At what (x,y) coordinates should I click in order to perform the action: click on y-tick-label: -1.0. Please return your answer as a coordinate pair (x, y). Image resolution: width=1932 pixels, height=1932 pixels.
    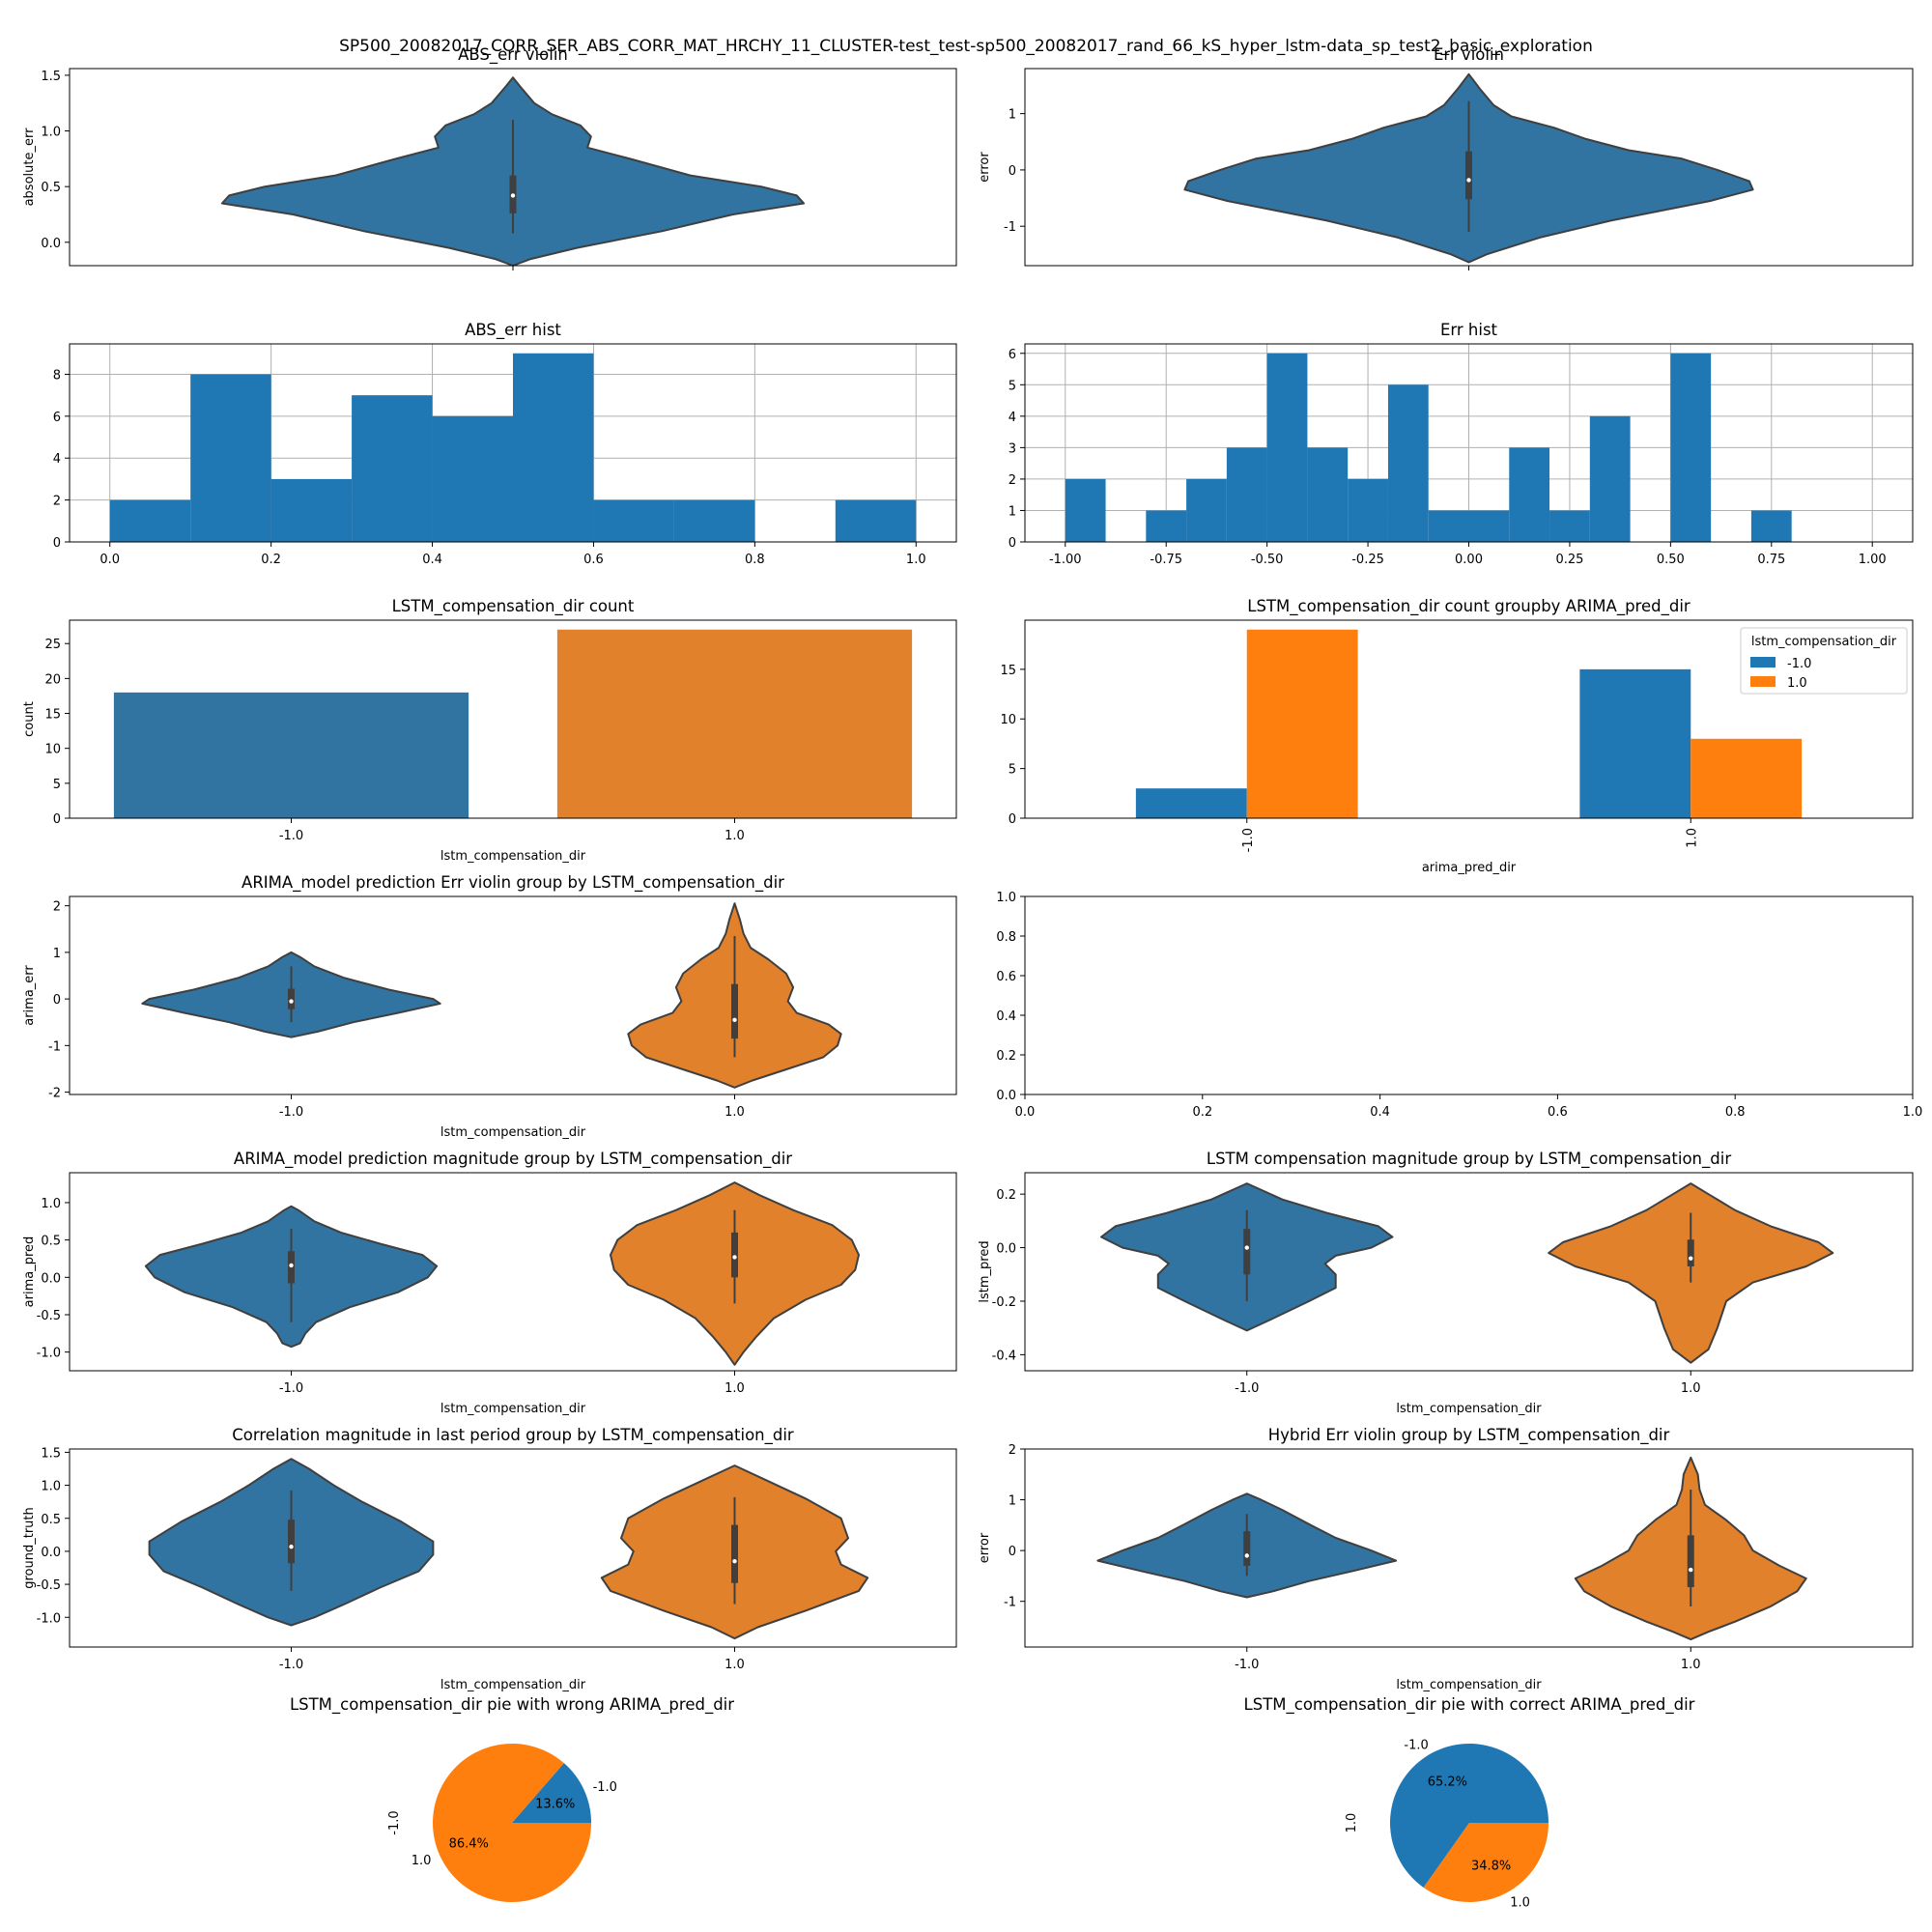
    Looking at the image, I should click on (49, 1618).